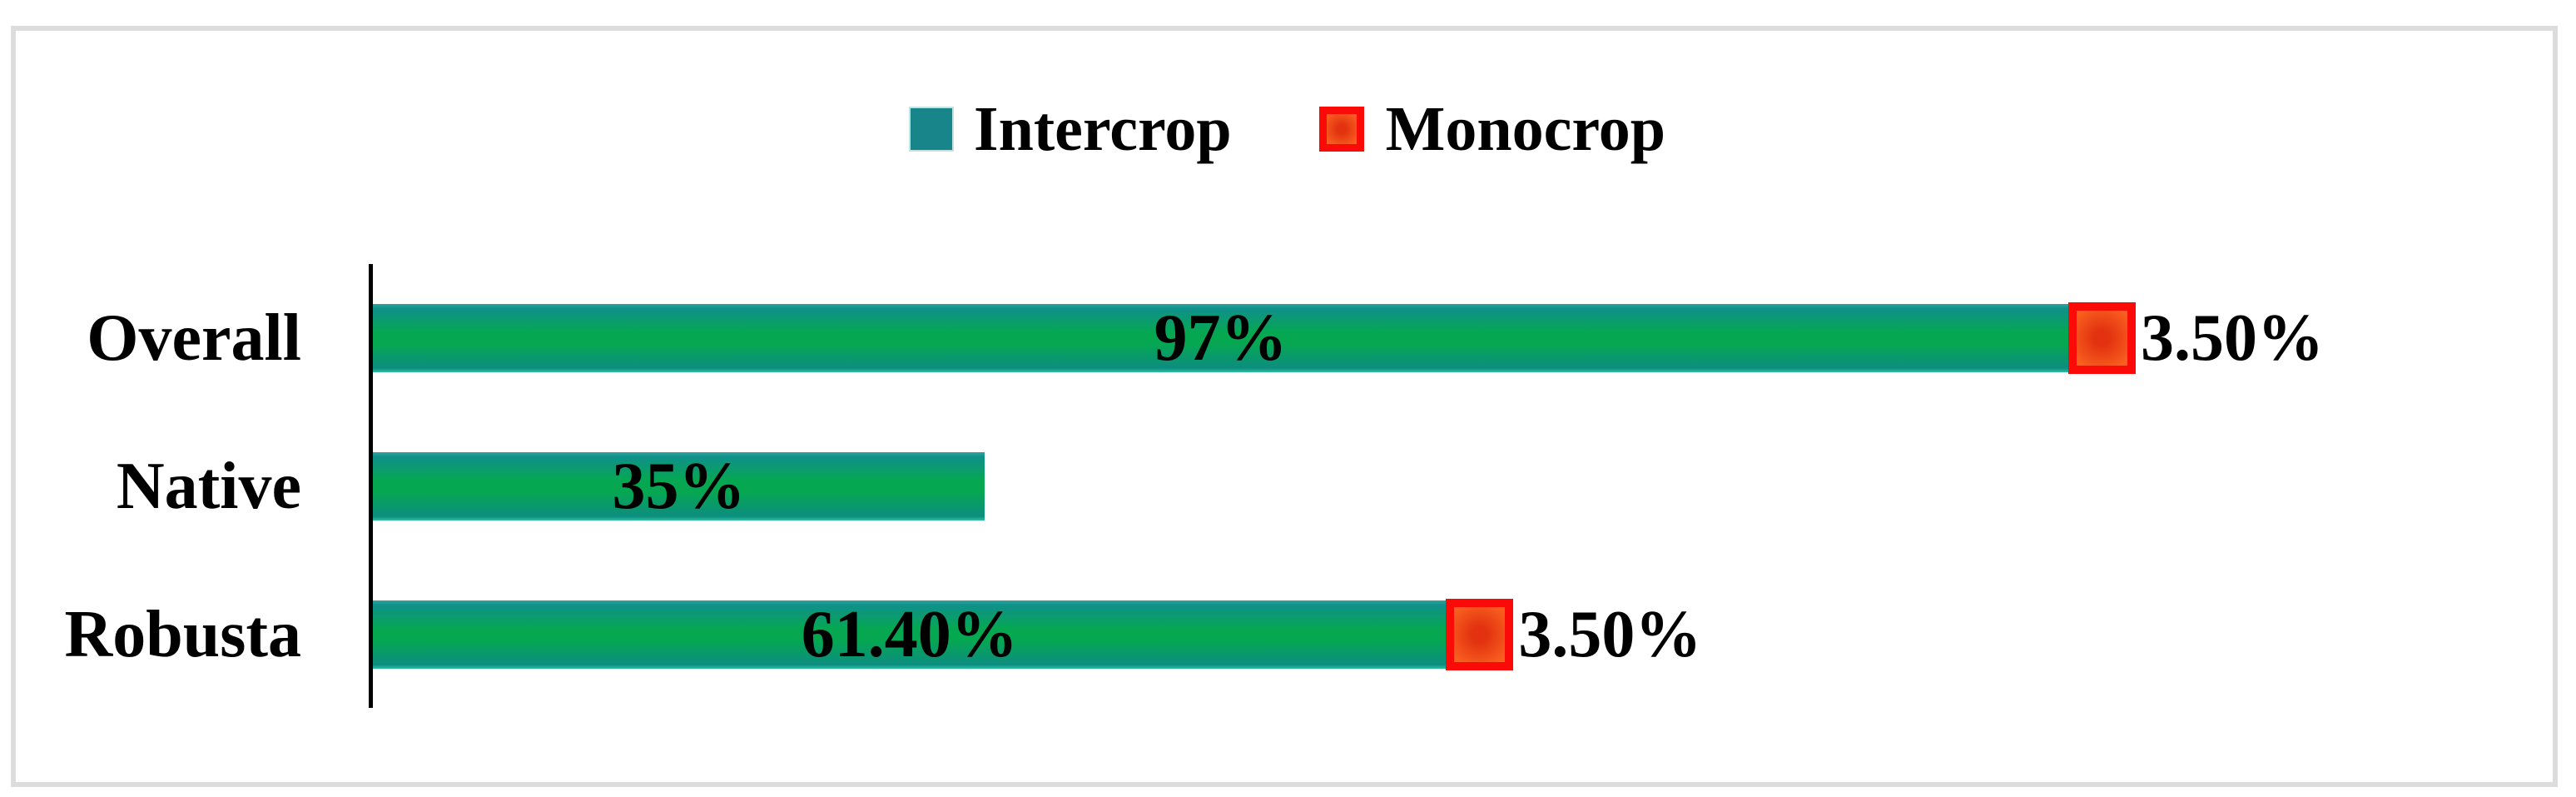 This screenshot has height=797, width=2576. I want to click on intercrop-bar: 61.40%, so click(910, 634).